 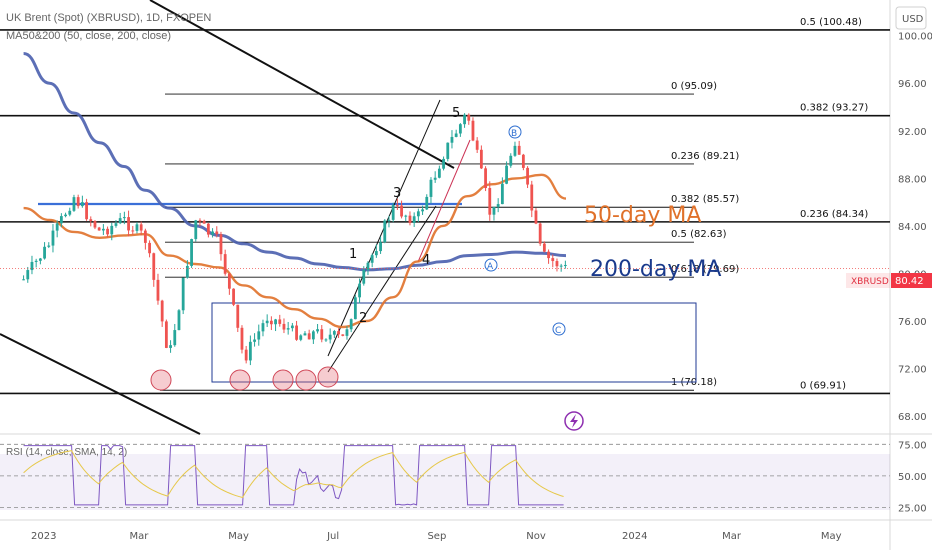 I want to click on asc-channel-lower, so click(x=382, y=289).